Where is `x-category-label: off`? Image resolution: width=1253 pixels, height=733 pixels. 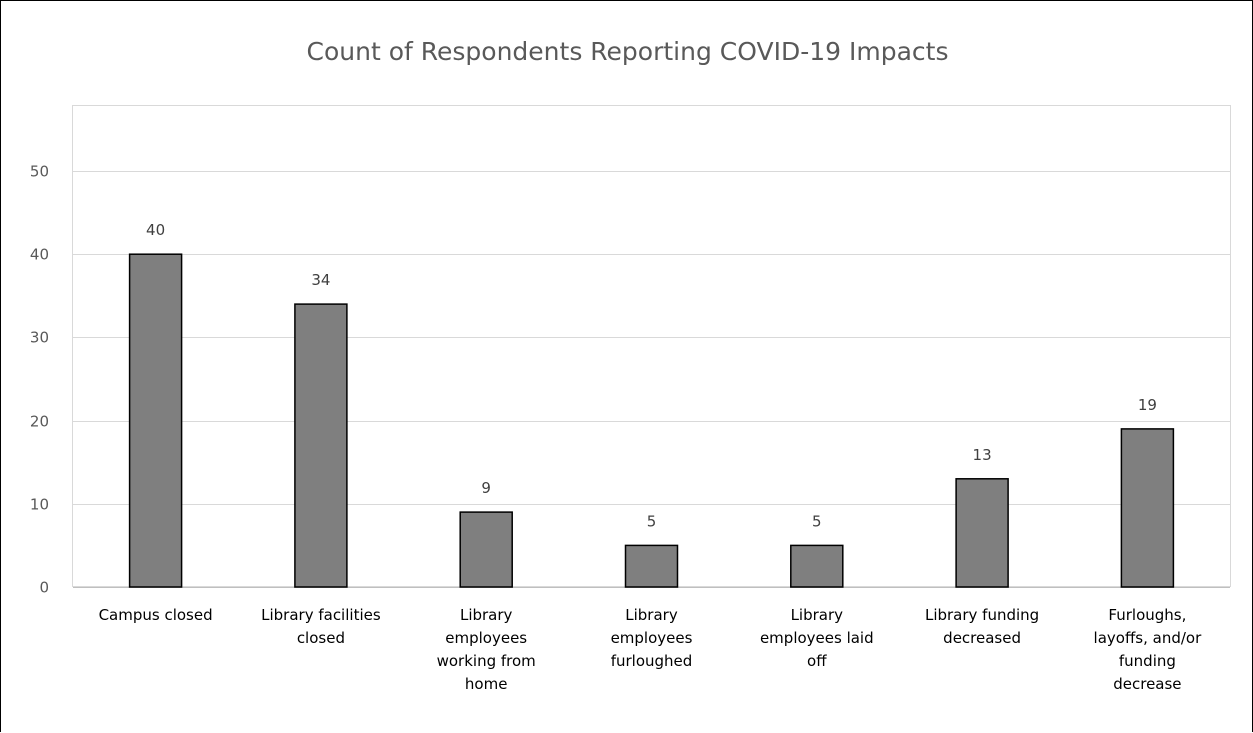 x-category-label: off is located at coordinates (817, 661).